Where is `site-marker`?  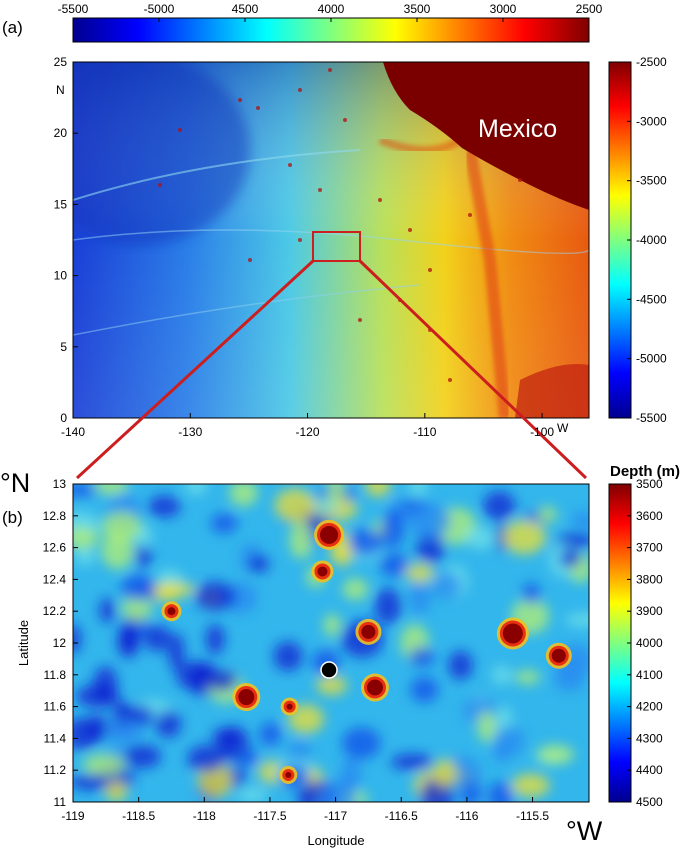 site-marker is located at coordinates (329, 670).